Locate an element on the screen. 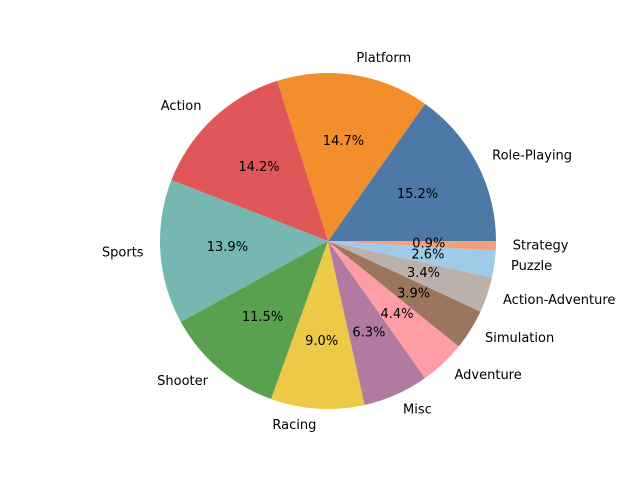  category-label-role-playing: Role-Playing is located at coordinates (532, 156).